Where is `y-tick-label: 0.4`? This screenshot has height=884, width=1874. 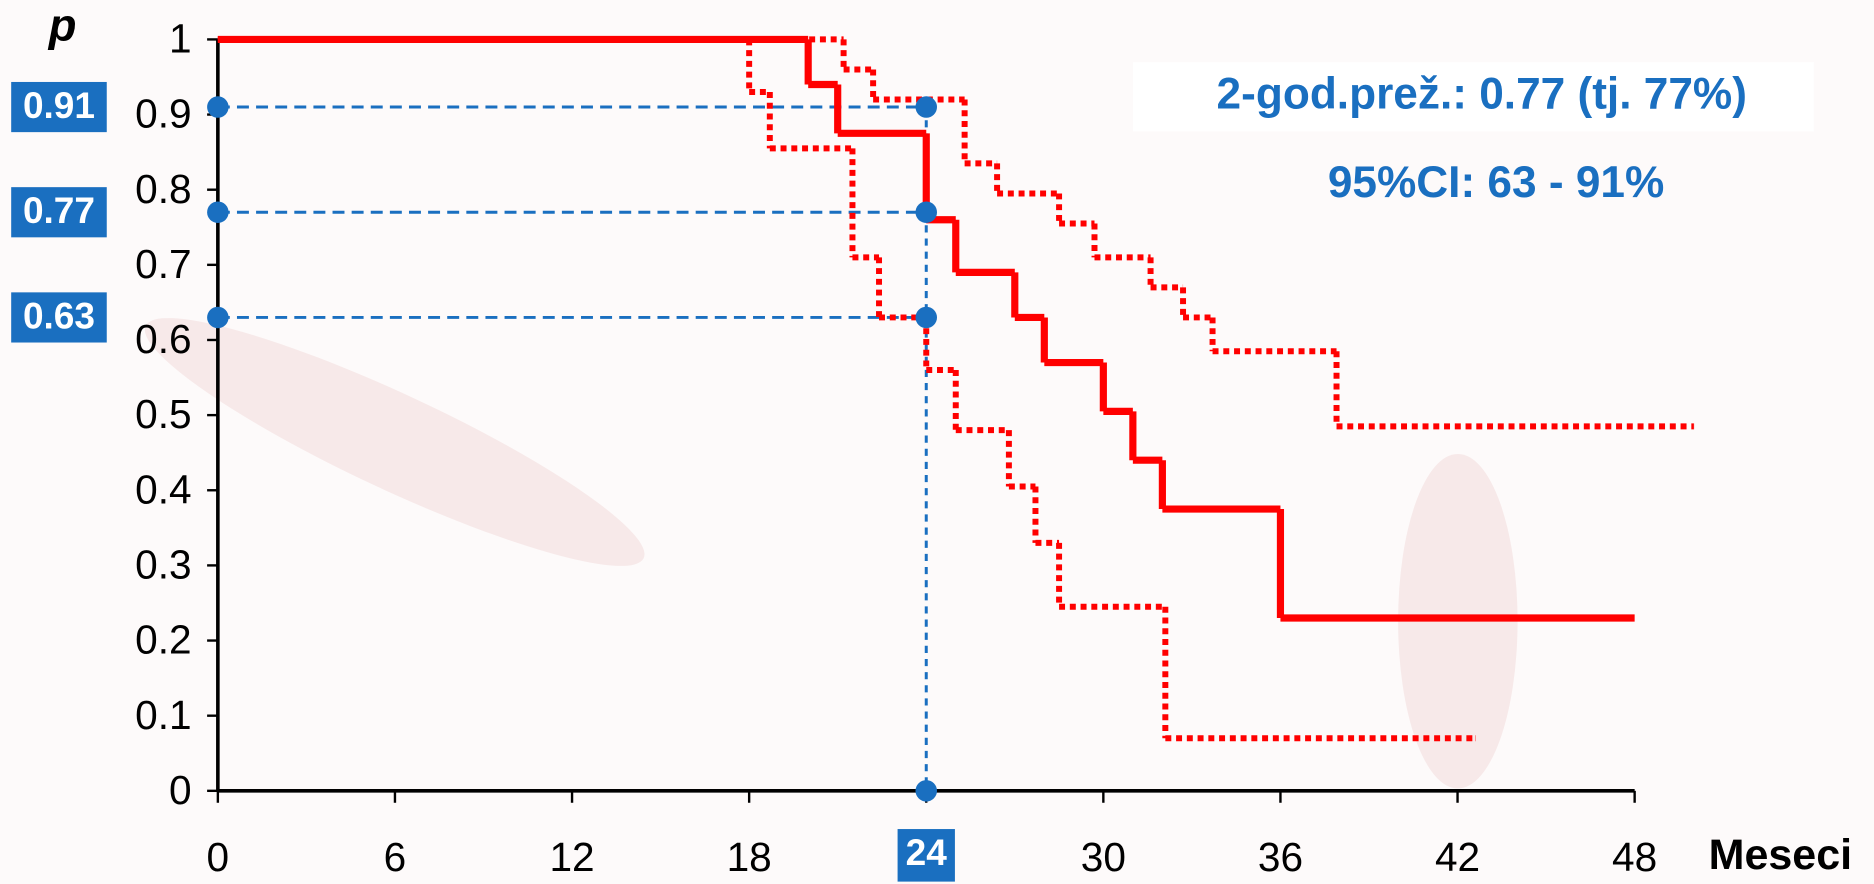 y-tick-label: 0.4 is located at coordinates (163, 489).